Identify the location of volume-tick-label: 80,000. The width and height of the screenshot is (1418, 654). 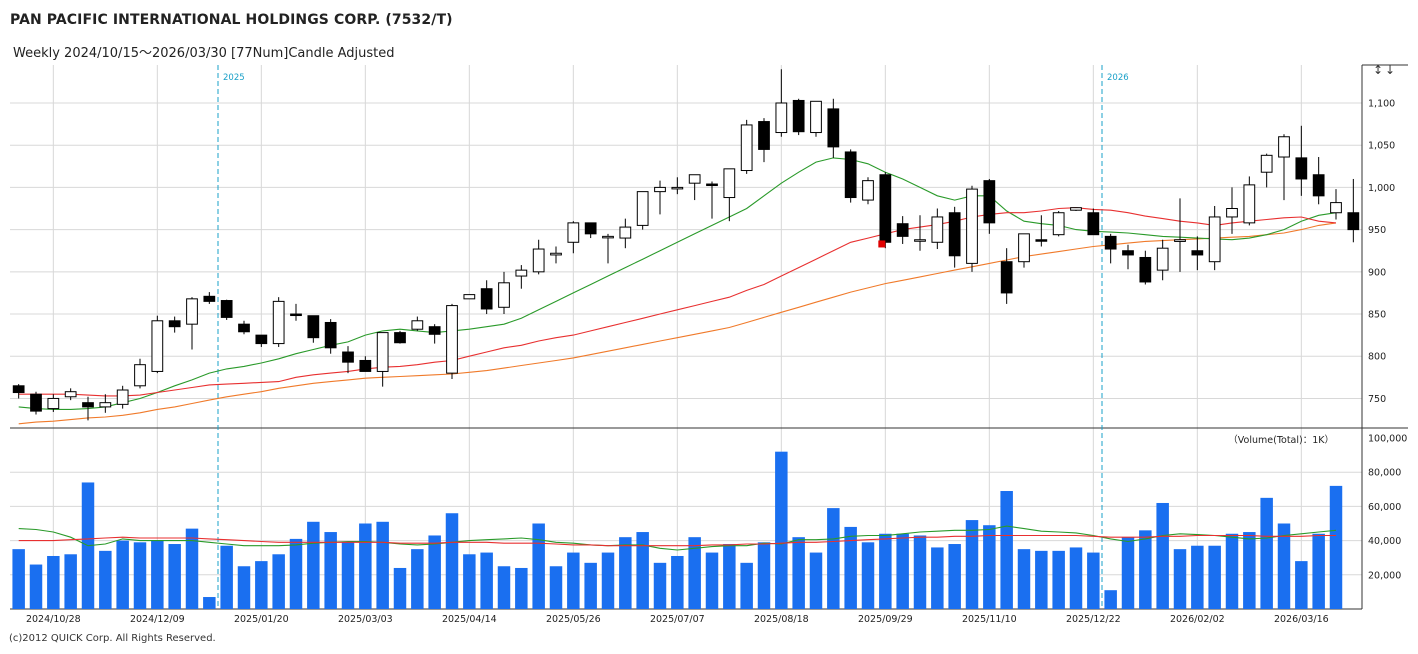
(1384, 473).